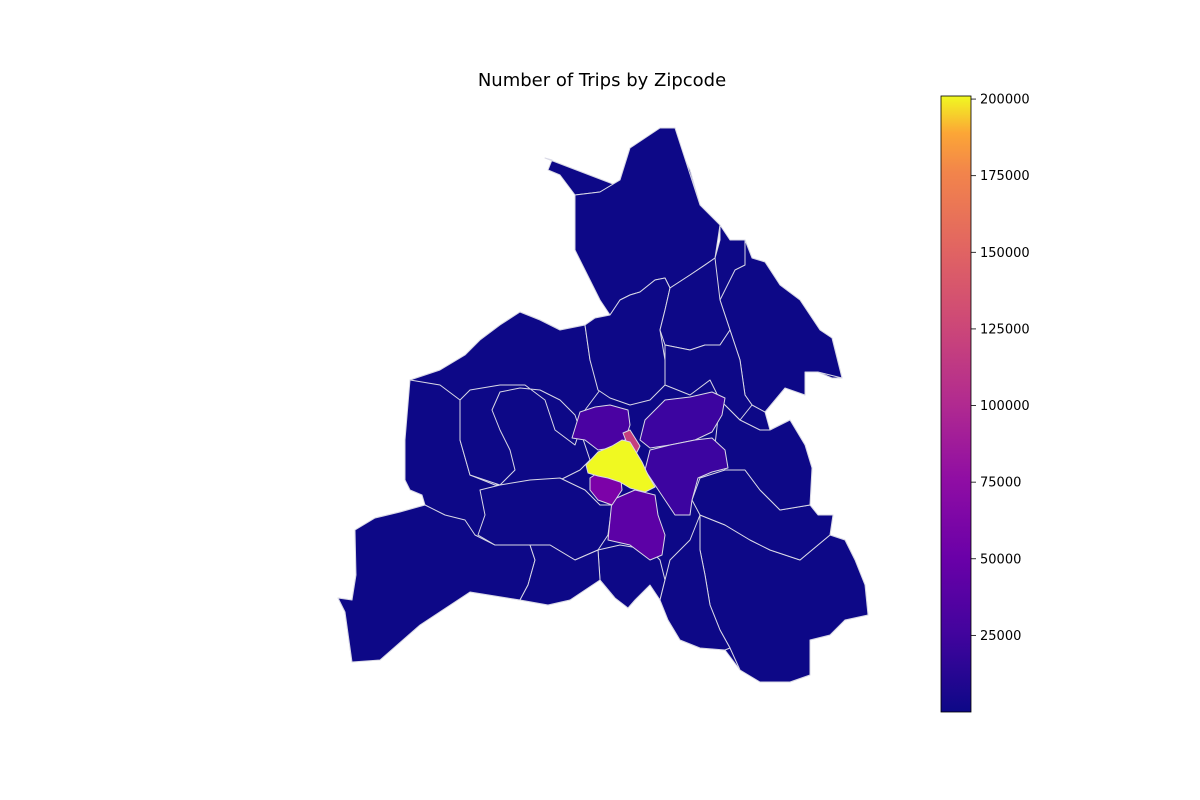  What do you see at coordinates (1000, 483) in the screenshot?
I see `colorbar-tick-label: 75000` at bounding box center [1000, 483].